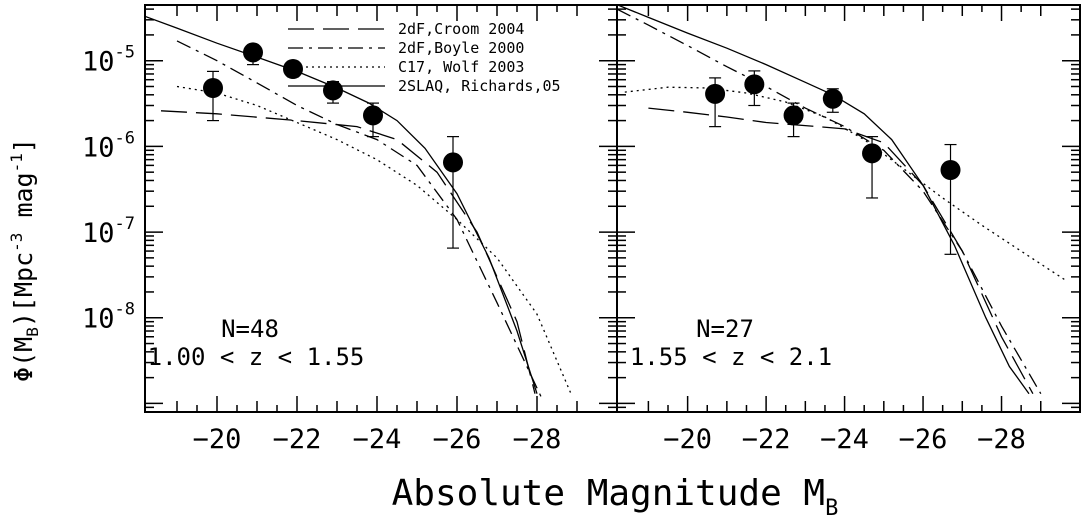 The height and width of the screenshot is (520, 1085). I want to click on y-axis-label-rest: )[Mpc, so click(23, 289).